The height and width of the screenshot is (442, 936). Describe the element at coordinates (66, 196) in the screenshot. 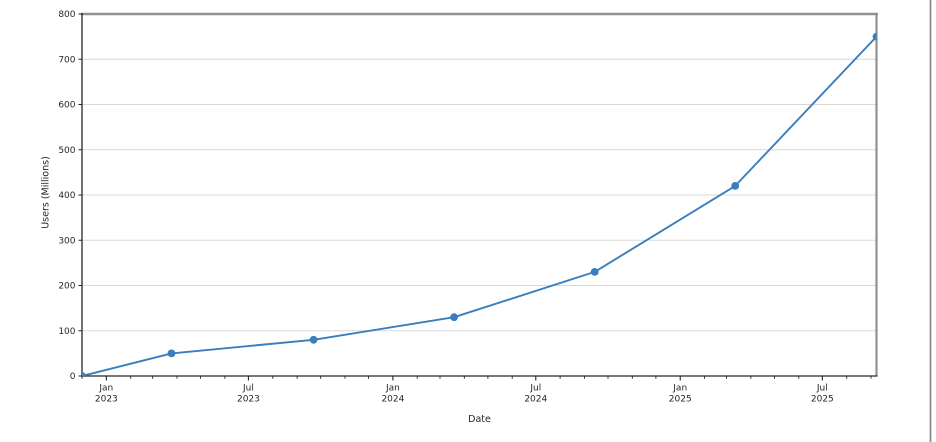

I see `y-tick-label: 400` at that location.